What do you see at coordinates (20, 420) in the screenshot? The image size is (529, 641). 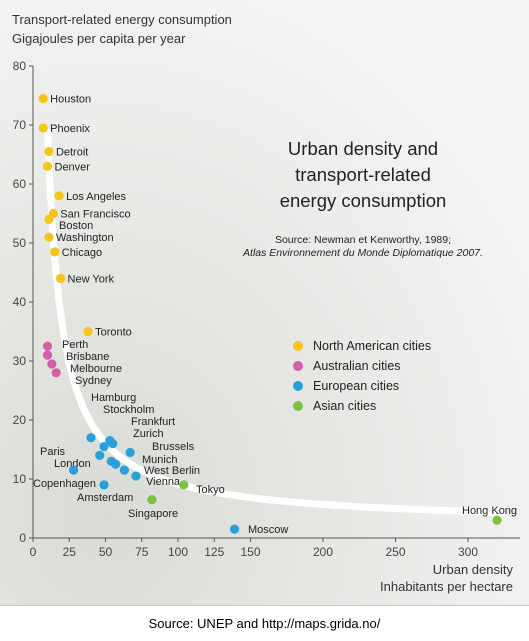 I see `y-tick-label: 20` at bounding box center [20, 420].